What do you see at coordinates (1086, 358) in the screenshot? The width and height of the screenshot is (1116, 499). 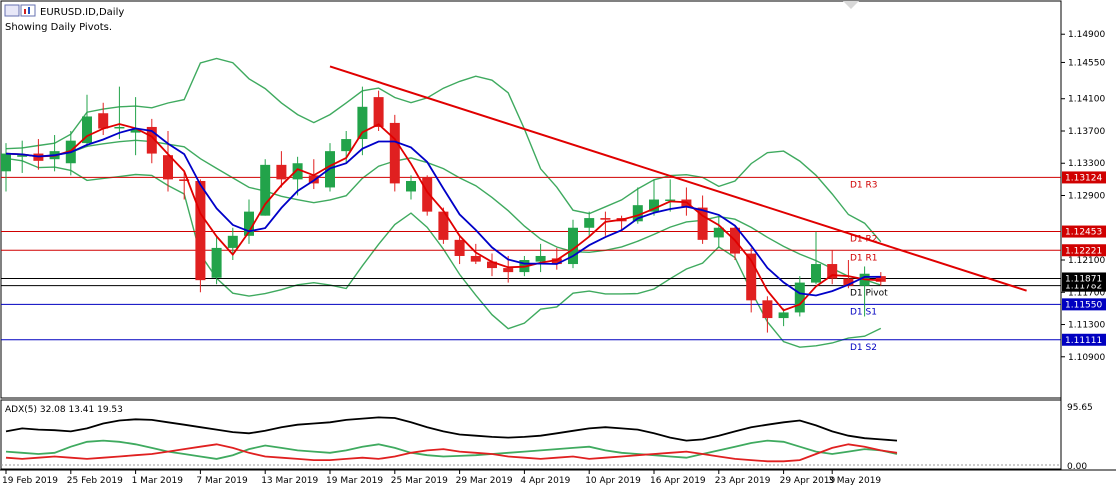 I see `price-tick-label: 1.10900` at bounding box center [1086, 358].